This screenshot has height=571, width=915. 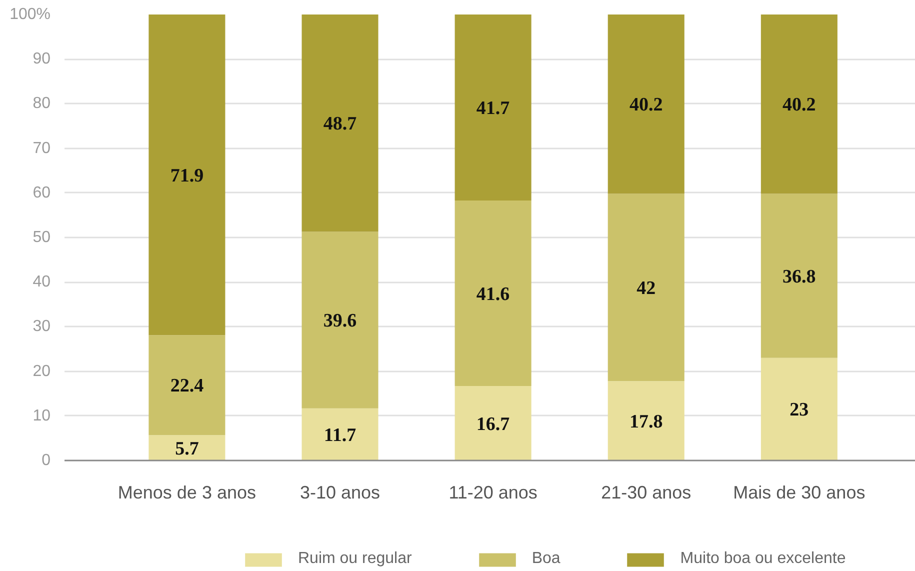 I want to click on data-label: 48.7, so click(x=340, y=124).